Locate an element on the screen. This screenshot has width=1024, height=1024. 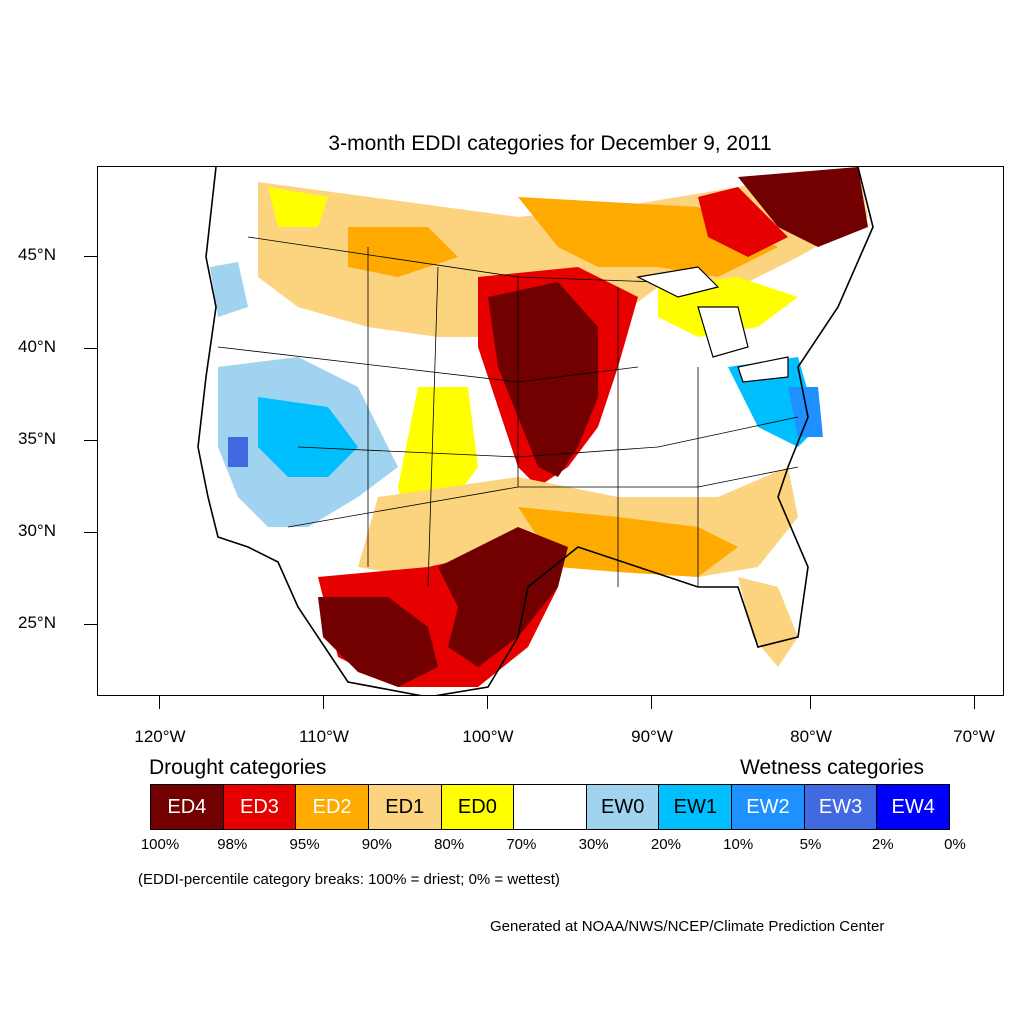
region-ew2-east is located at coordinates (805, 412).